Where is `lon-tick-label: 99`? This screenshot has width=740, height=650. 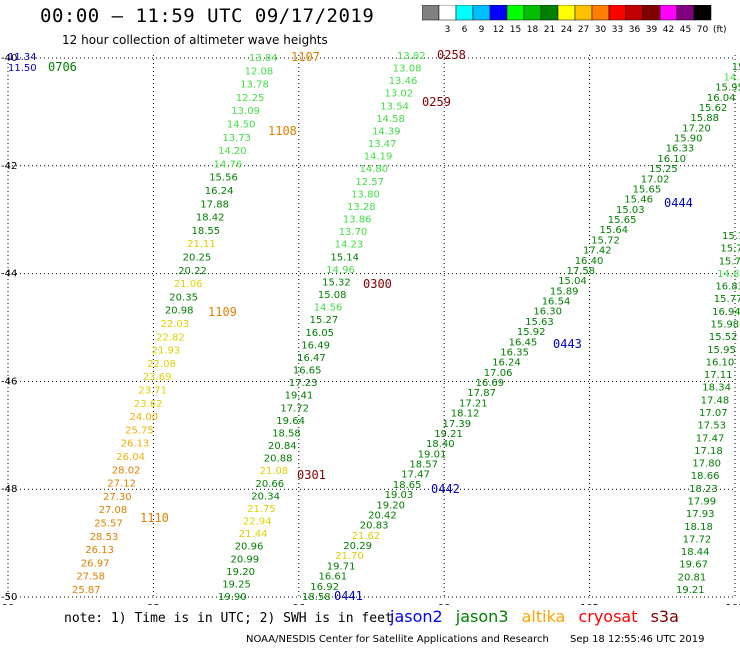
lon-tick-label: 99 is located at coordinates (444, 604).